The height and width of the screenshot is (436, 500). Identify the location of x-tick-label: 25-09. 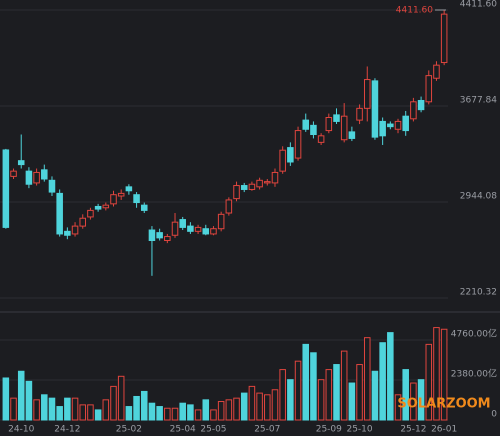
(329, 430).